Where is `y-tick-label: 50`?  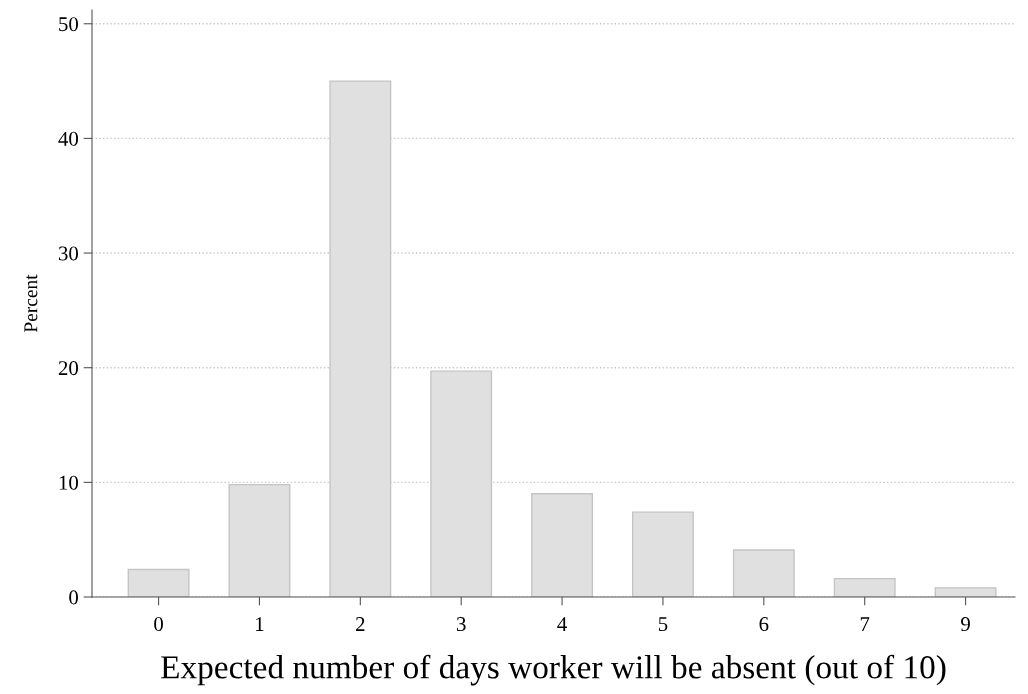
y-tick-label: 50 is located at coordinates (69, 24).